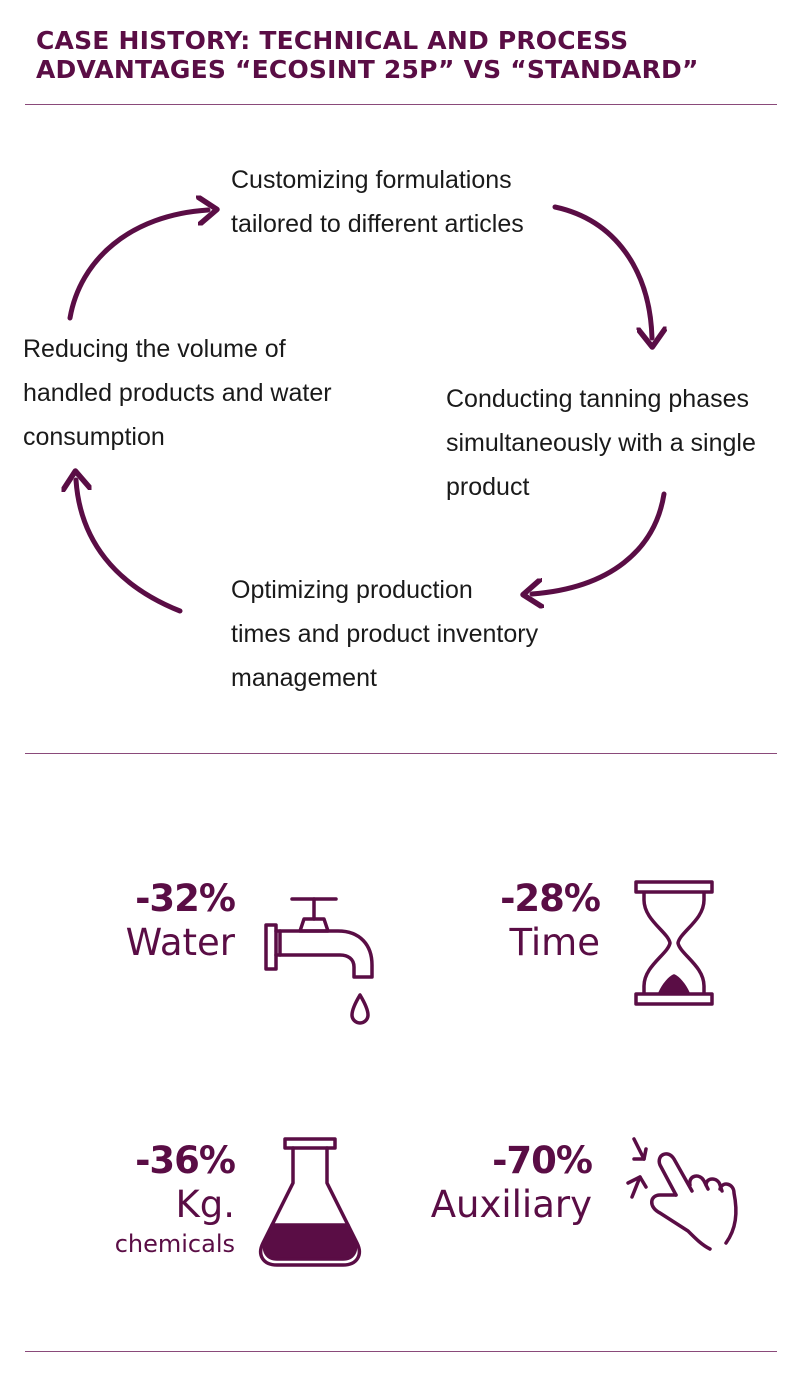 The height and width of the screenshot is (1397, 800). What do you see at coordinates (332, 40) in the screenshot?
I see `title-line-1: CASE HISTORY: TECHNICAL AND PROCESS` at bounding box center [332, 40].